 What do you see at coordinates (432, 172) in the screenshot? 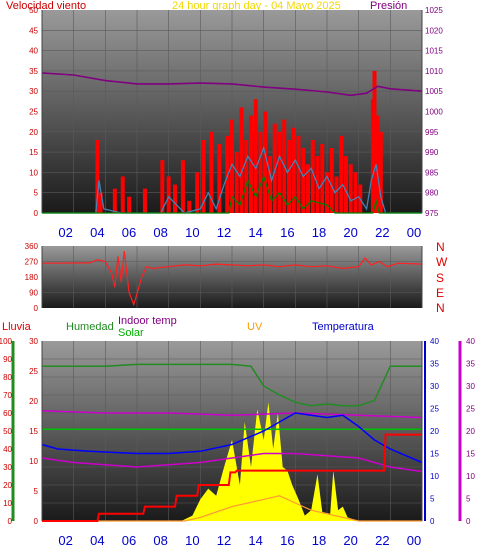
I see `pressure-tick-label: 985` at bounding box center [432, 172].